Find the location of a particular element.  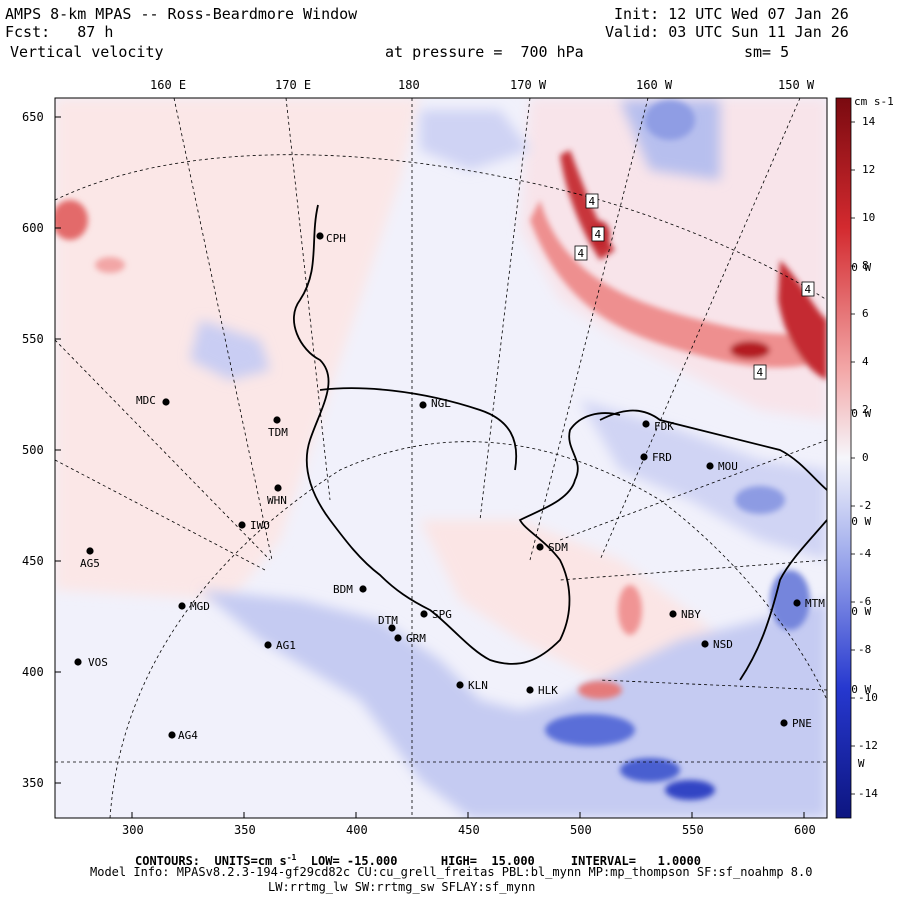

lon-label-top: 170 W is located at coordinates (528, 85).